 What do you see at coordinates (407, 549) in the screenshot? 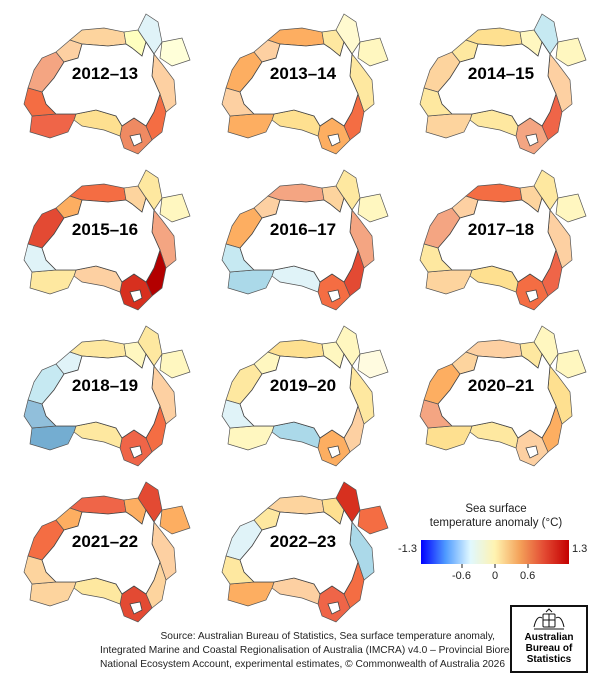
I see `legend-min-label: -1.3` at bounding box center [407, 549].